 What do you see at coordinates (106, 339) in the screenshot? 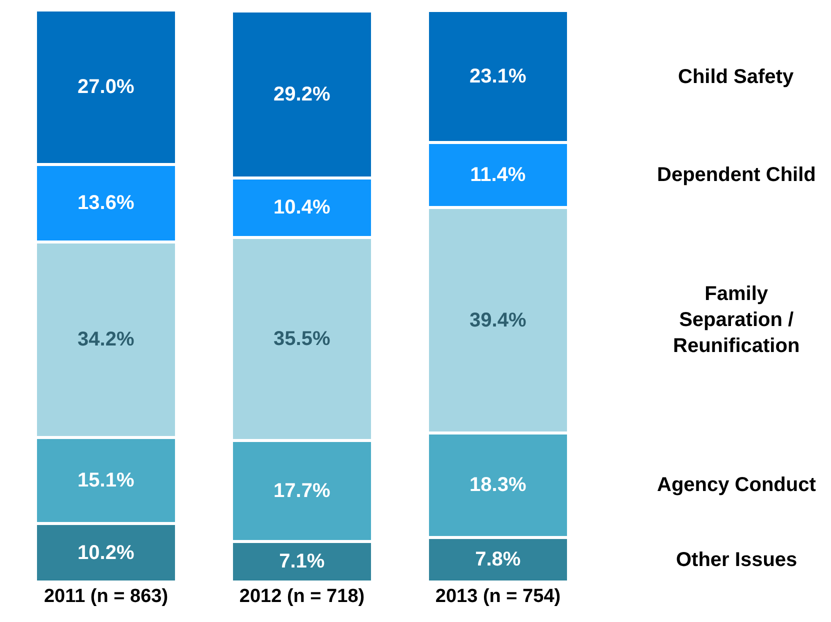
I see `data-label: 34.2%` at bounding box center [106, 339].